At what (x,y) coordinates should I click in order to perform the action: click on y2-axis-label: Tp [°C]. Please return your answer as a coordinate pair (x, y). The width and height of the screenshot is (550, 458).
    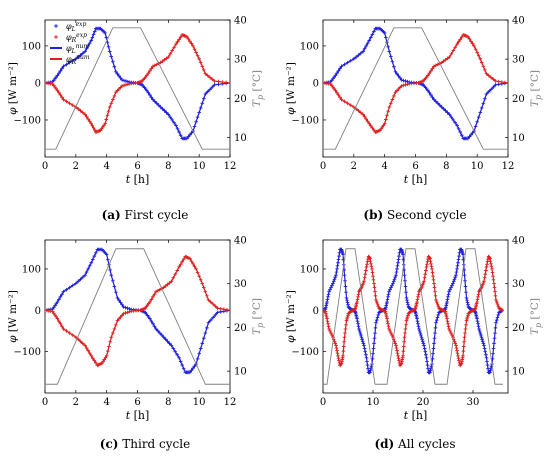
    Looking at the image, I should click on (536, 88).